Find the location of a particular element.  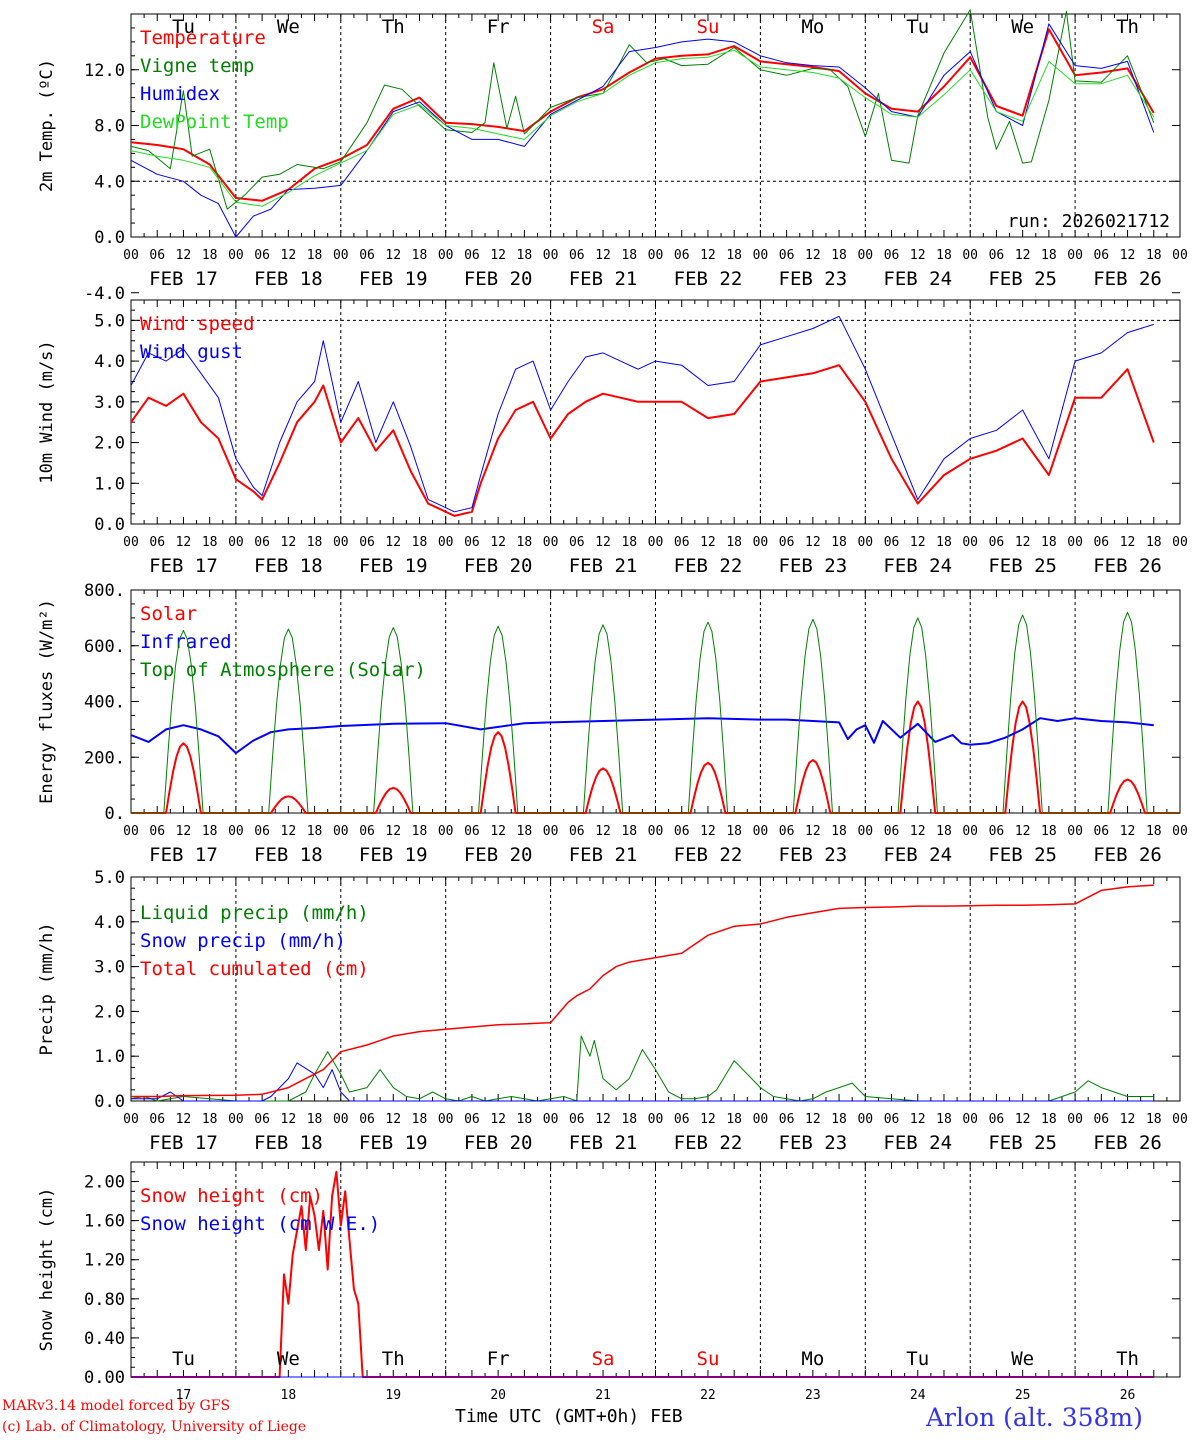

y-axis-label: 10m Wind (m/s) is located at coordinates (47, 411).